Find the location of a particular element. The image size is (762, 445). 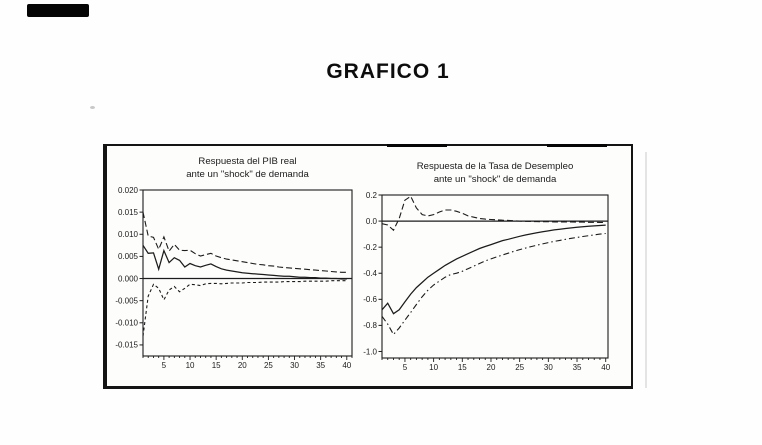

figure-title: GRAFICO 1 is located at coordinates (388, 71).